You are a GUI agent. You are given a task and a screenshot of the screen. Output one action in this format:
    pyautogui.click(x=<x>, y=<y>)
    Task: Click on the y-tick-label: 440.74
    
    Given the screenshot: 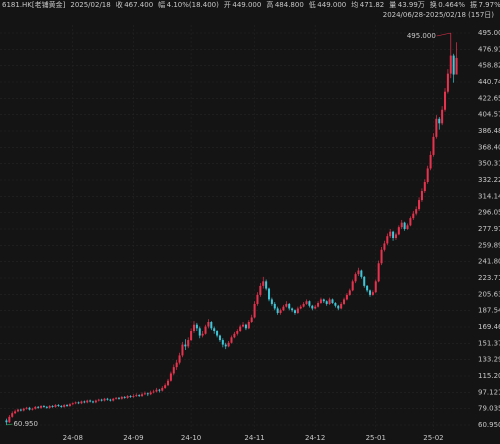 What is the action you would take?
    pyautogui.click(x=489, y=82)
    